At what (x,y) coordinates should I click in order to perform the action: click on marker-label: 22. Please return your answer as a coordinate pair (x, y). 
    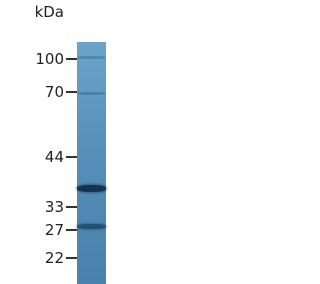
    Looking at the image, I should click on (54, 258).